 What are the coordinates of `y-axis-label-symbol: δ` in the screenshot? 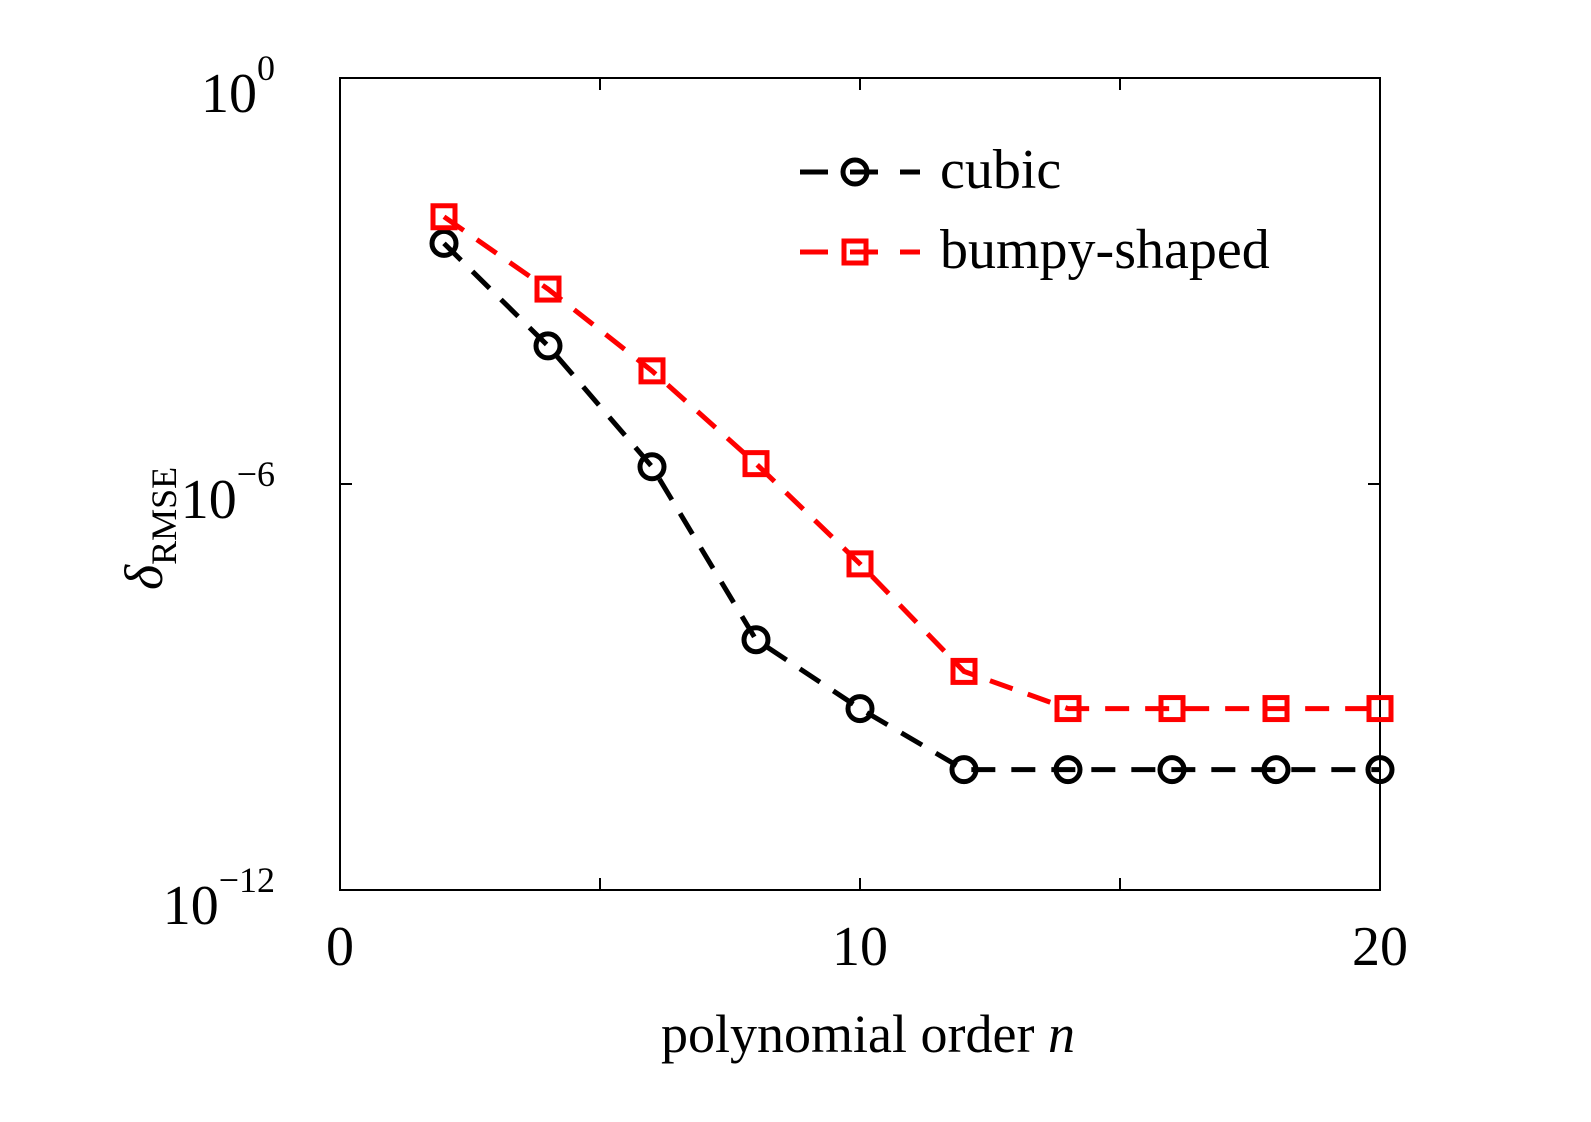 It's located at (144, 577).